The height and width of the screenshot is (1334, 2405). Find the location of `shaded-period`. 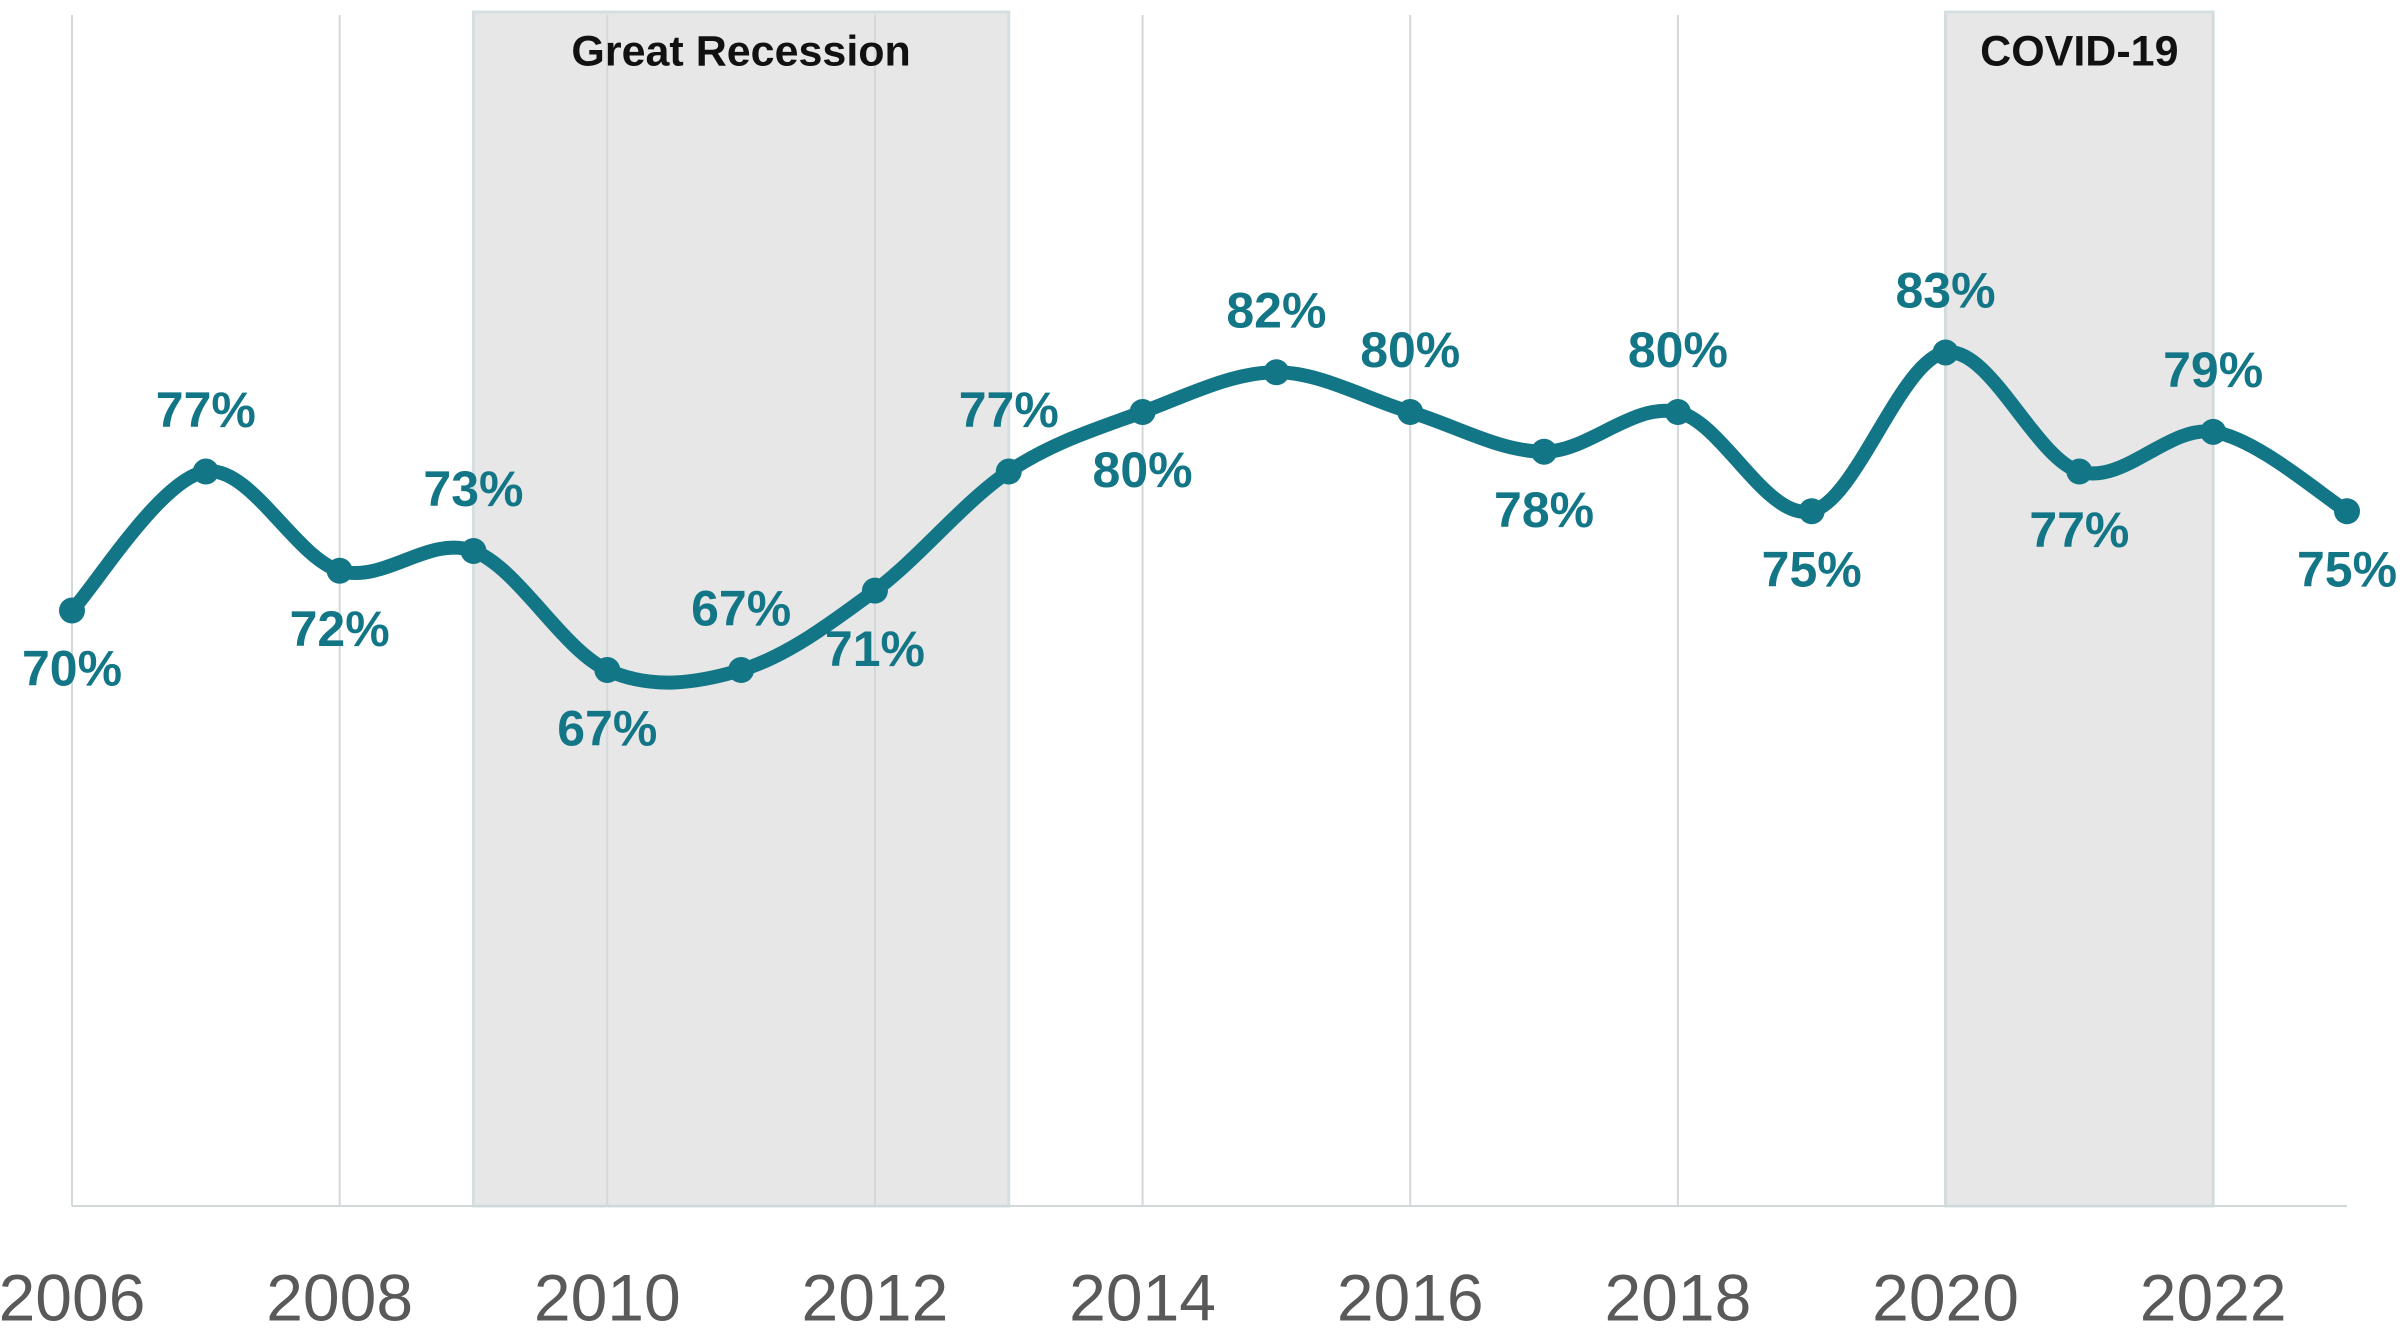

shaded-period is located at coordinates (2079, 609).